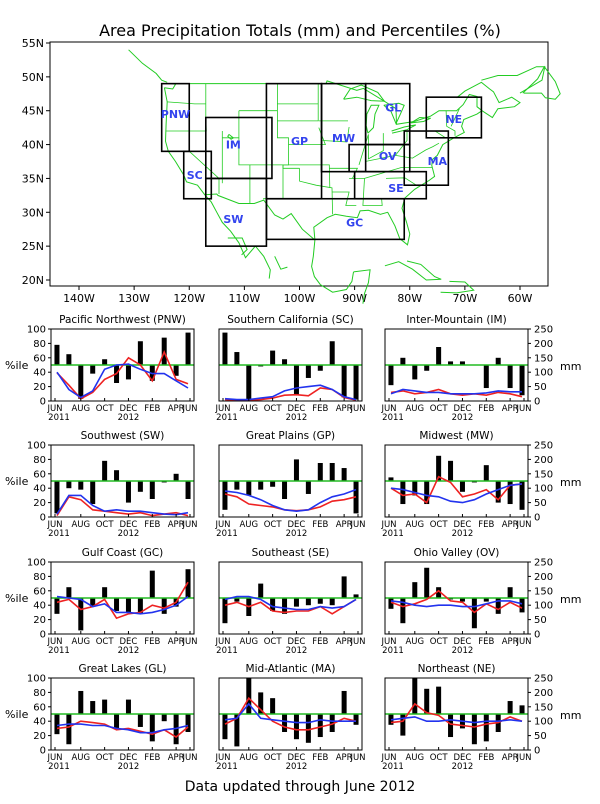 This screenshot has height=804, width=600. What do you see at coordinates (33, 246) in the screenshot?
I see `lat-label: 25N` at bounding box center [33, 246].